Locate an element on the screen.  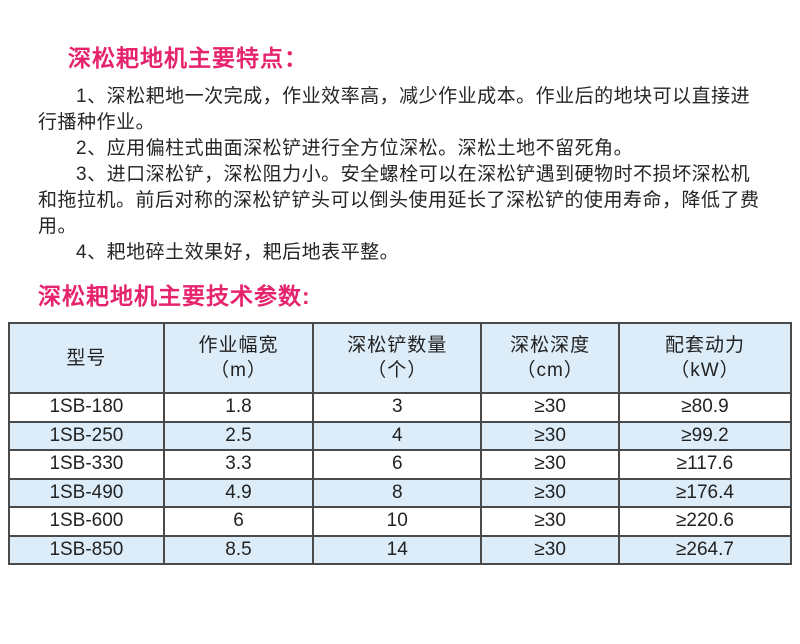
value-cell: ≥80.9 is located at coordinates (705, 407).